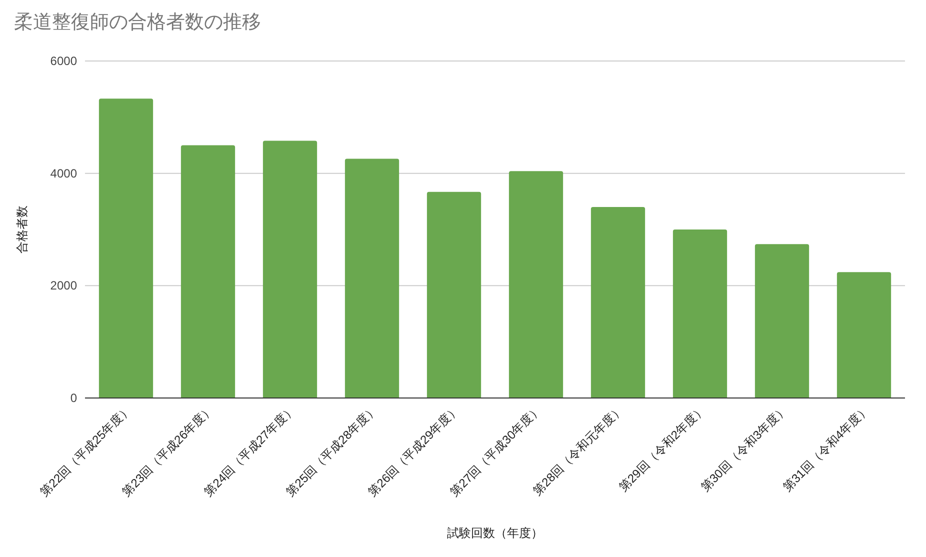 This screenshot has width=926, height=557. I want to click on y-tick-label: 2000, so click(64, 285).